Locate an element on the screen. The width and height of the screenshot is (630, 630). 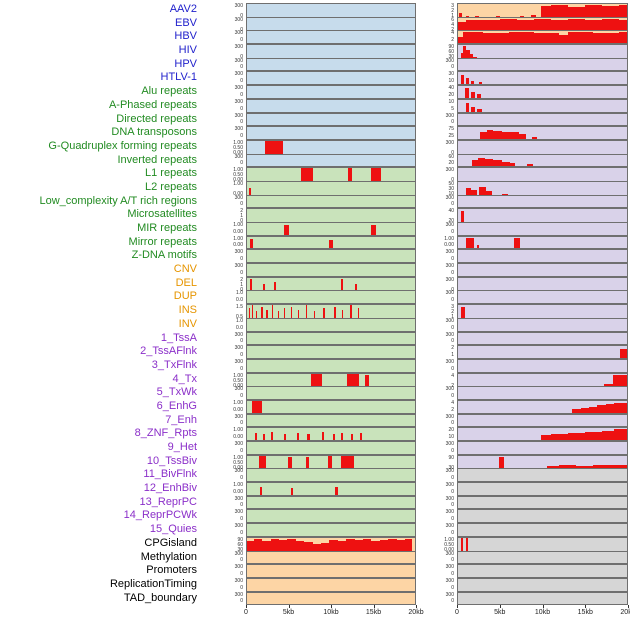
y-tick-label: 90 is located at coordinates (451, 47).